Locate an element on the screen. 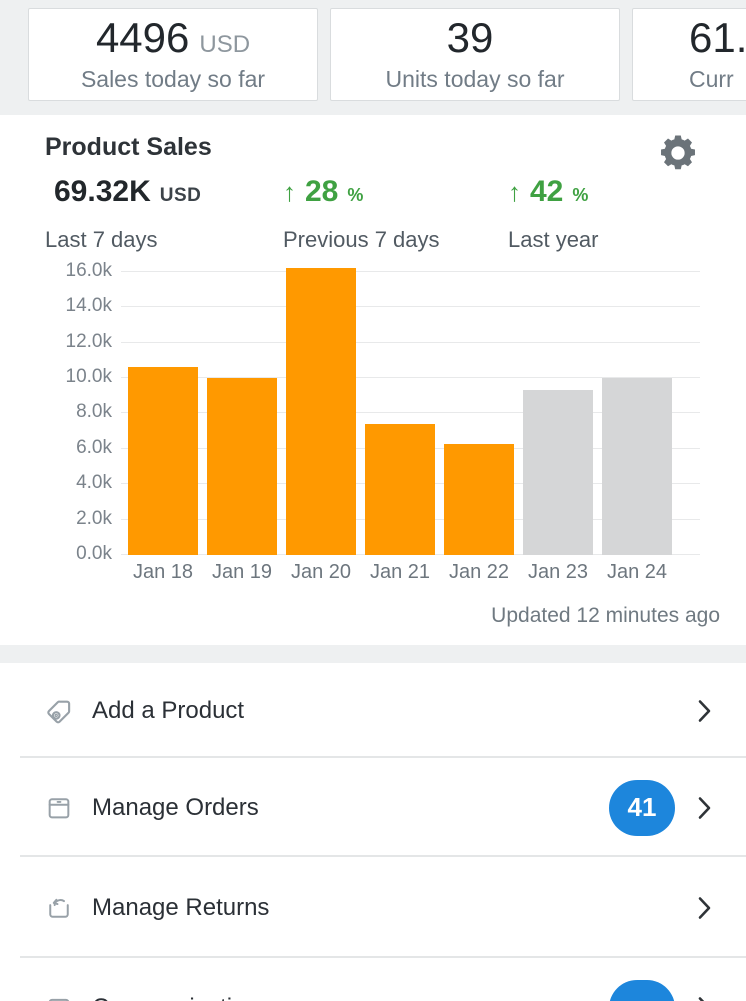 The width and height of the screenshot is (746, 1001). x-tick-label: Jan 21 is located at coordinates (400, 572).